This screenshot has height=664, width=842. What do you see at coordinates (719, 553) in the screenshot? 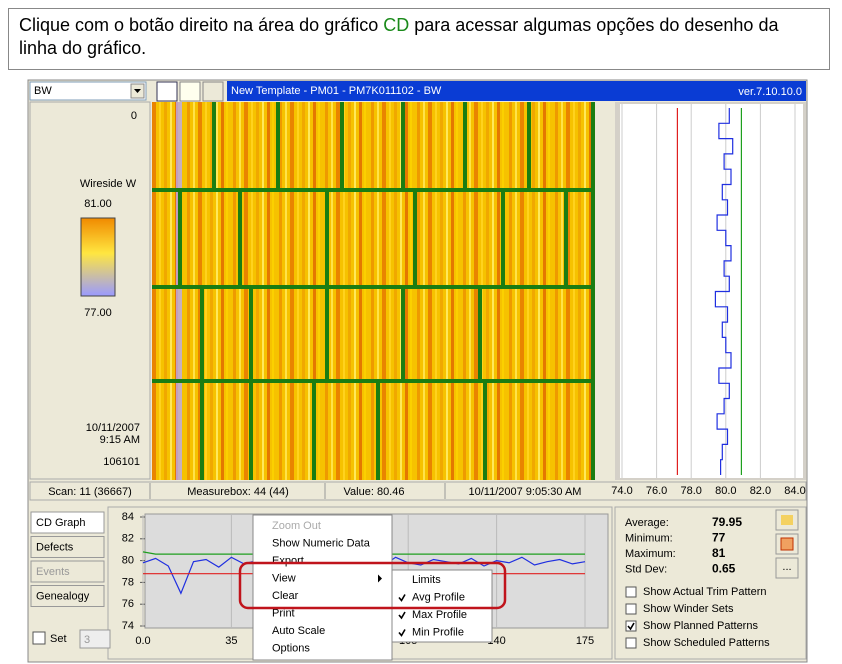
I see `stat-value: 81` at bounding box center [719, 553].